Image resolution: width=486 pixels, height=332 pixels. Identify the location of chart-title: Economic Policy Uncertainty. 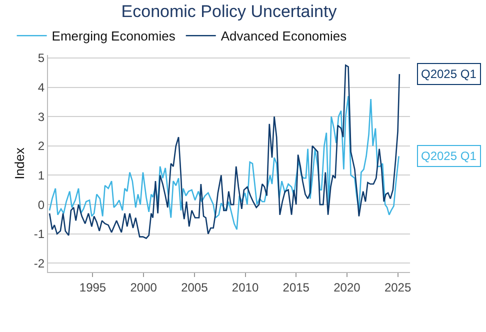
(229, 11).